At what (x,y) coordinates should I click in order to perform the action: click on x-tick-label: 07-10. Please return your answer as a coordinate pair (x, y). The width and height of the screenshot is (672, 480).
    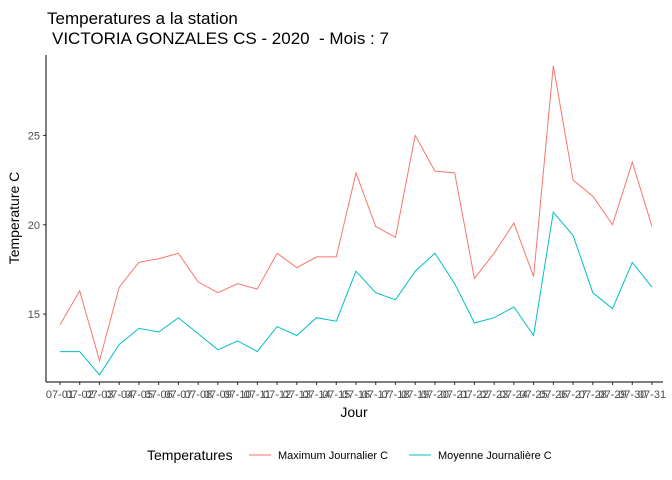
    Looking at the image, I should click on (238, 395).